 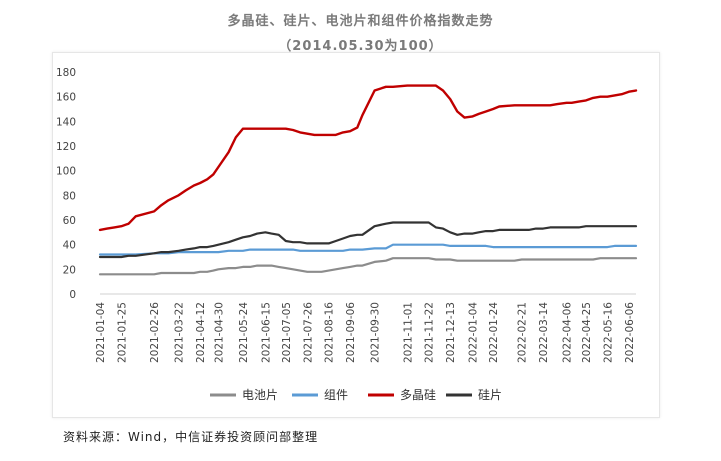 I want to click on series-line-组件, so click(x=368, y=249).